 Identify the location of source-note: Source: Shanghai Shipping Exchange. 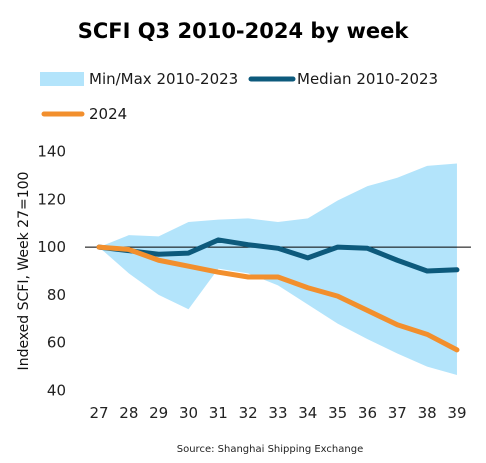
(270, 449).